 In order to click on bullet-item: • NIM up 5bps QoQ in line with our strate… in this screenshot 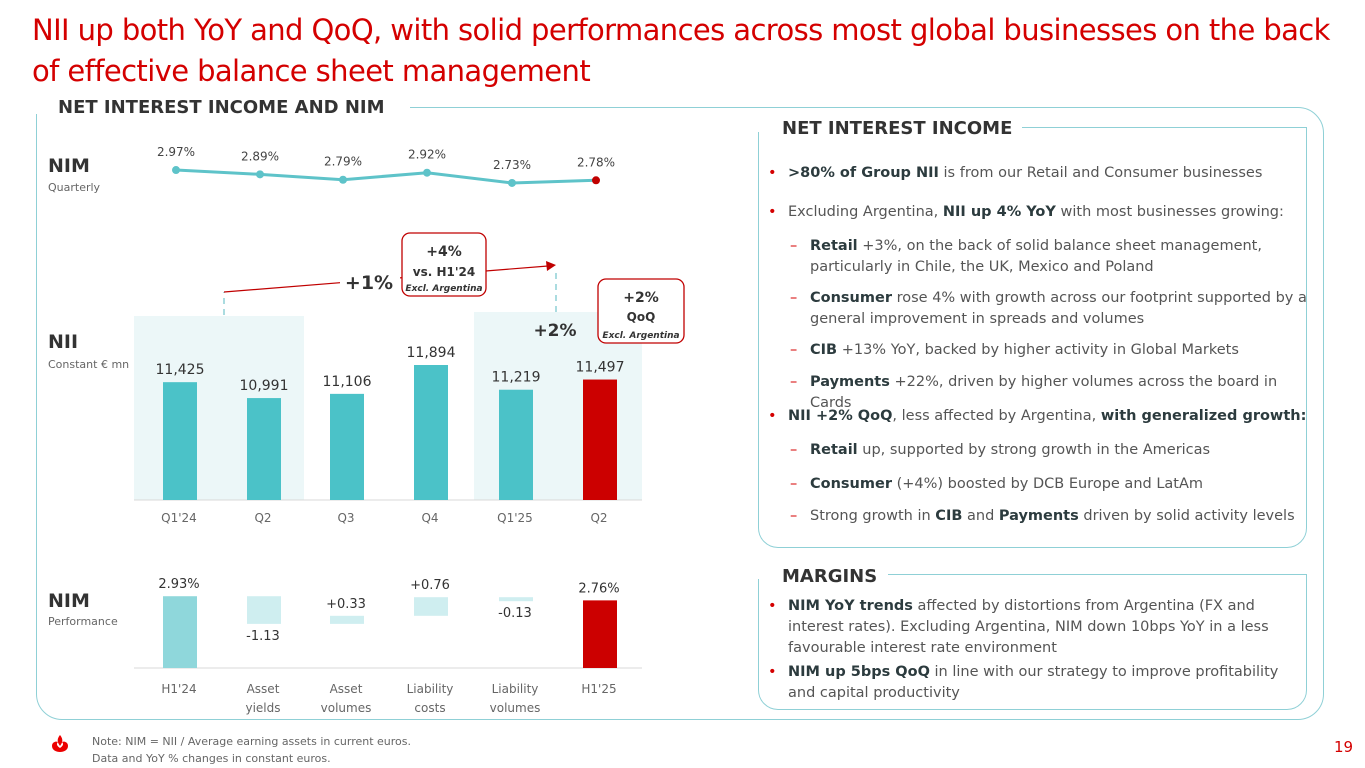, I will do `click(1038, 683)`.